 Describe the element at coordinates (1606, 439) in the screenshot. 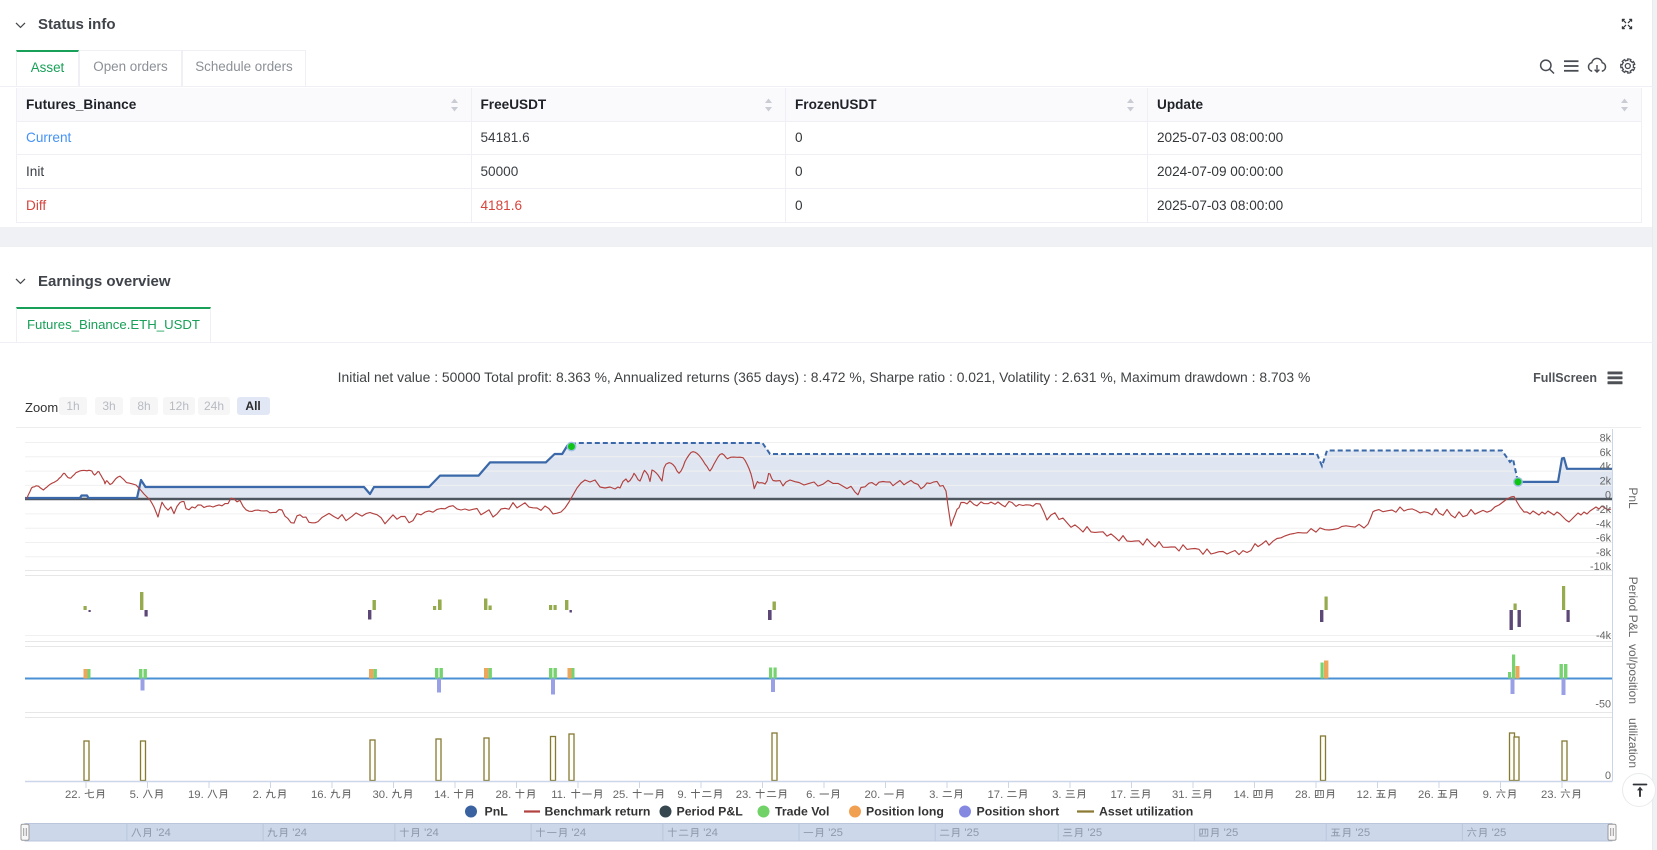

I see `svg-text: 8k` at that location.